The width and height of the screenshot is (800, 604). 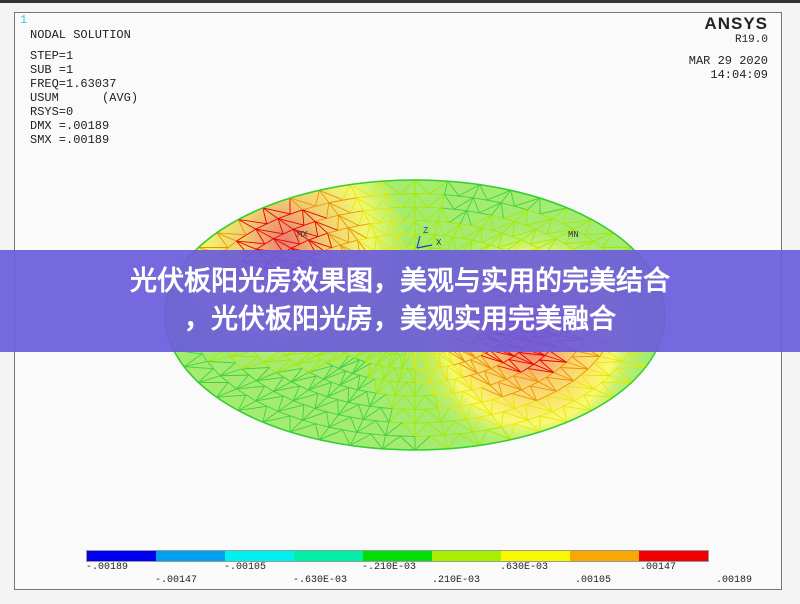 I want to click on axis-x-line, so click(x=424, y=246).